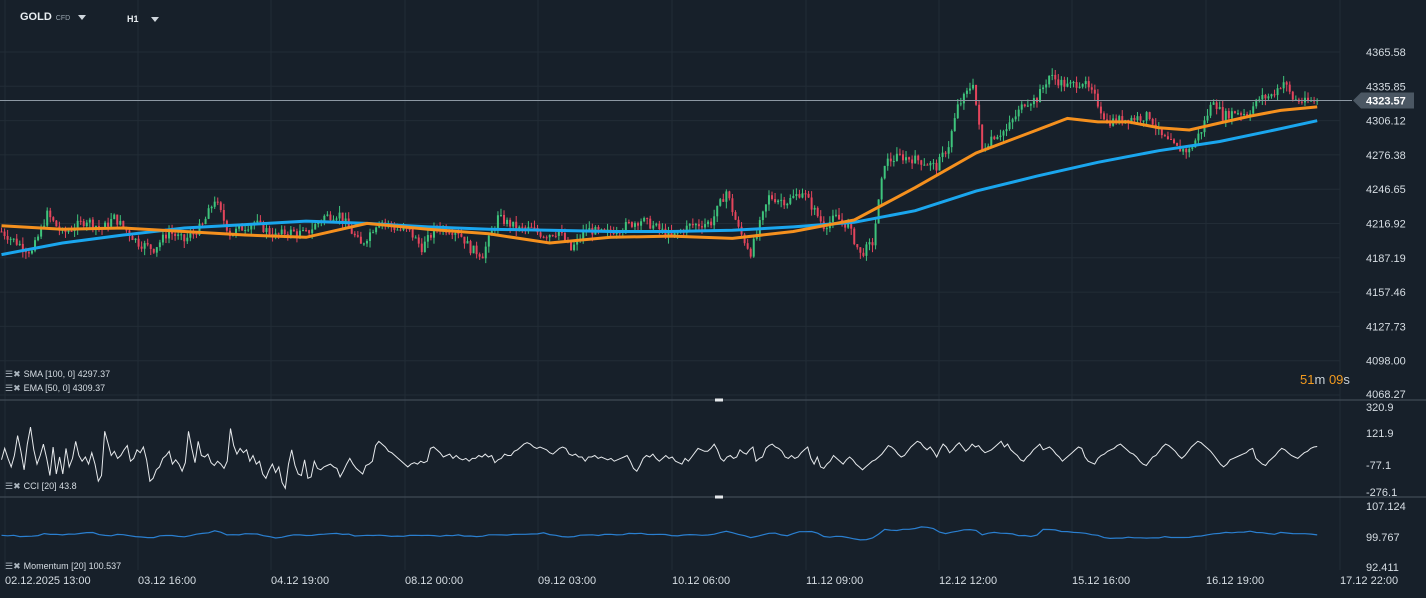 This screenshot has width=1426, height=598. Describe the element at coordinates (968, 581) in the screenshot. I see `time-tick: 12.12 12:00` at that location.